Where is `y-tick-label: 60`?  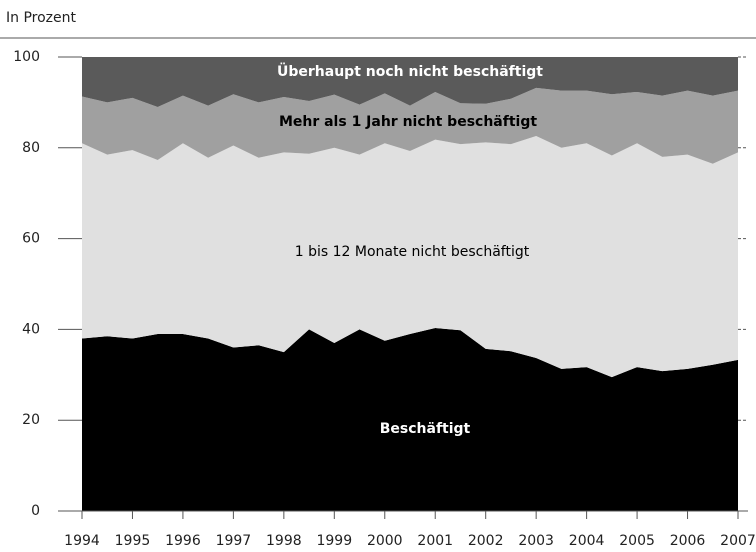
y-tick-label: 60 is located at coordinates (31, 239).